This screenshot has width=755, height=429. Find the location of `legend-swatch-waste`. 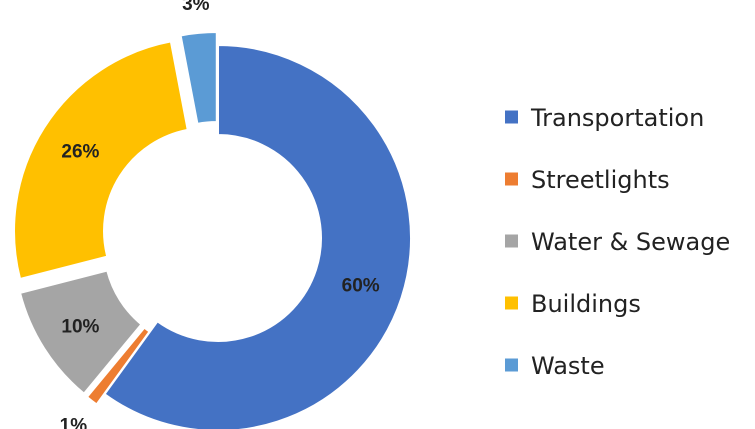

legend-swatch-waste is located at coordinates (511, 365).